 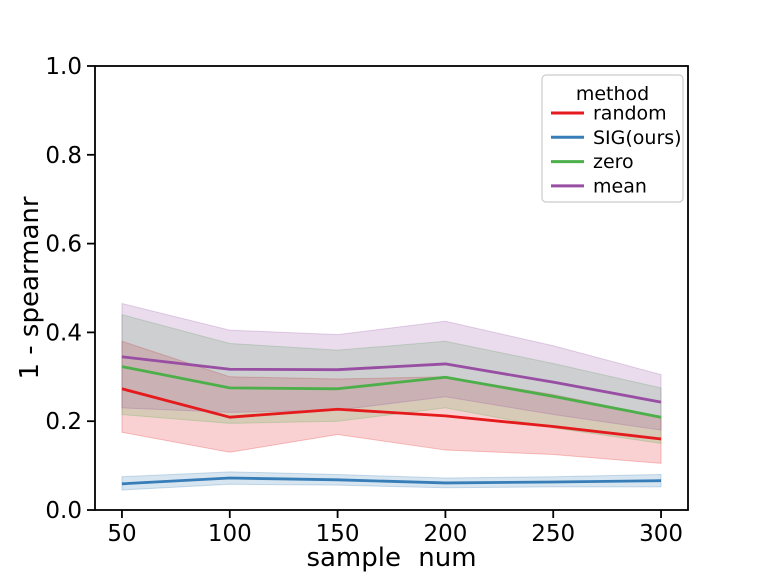 What do you see at coordinates (63, 333) in the screenshot?
I see `y-tick-label: 0.4` at bounding box center [63, 333].